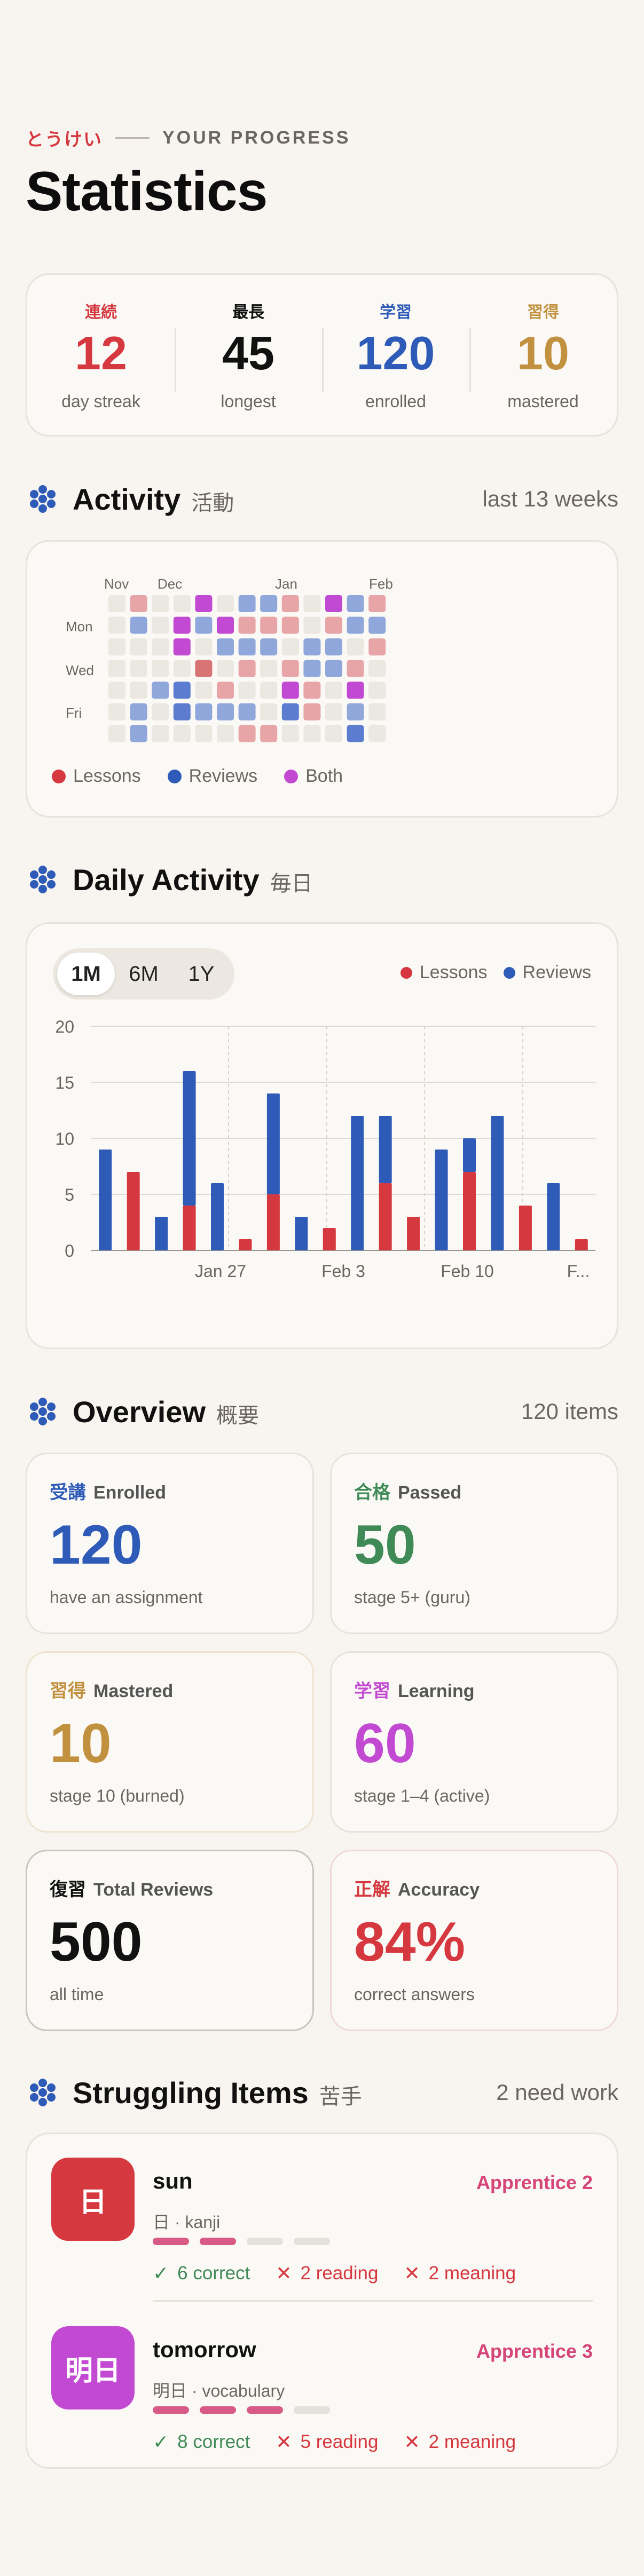 This screenshot has width=644, height=2576. I want to click on legend-both: Both, so click(313, 776).